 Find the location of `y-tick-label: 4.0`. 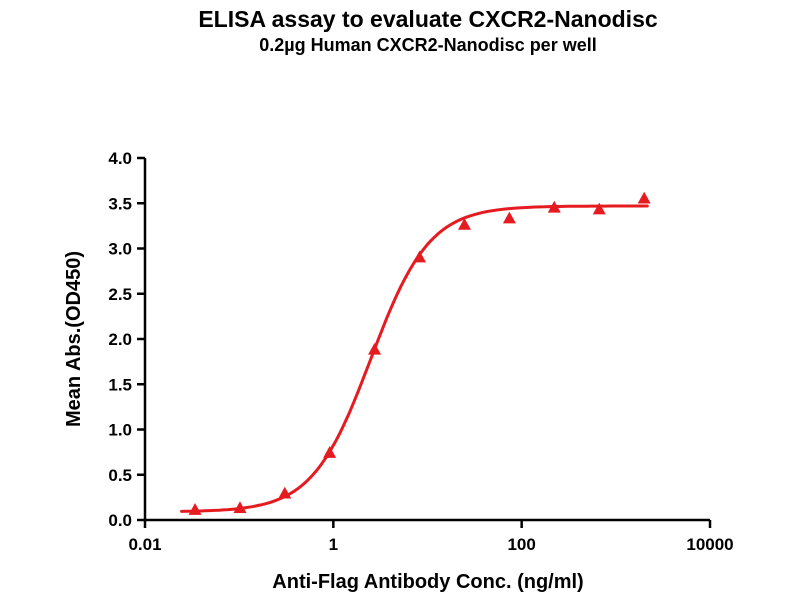

y-tick-label: 4.0 is located at coordinates (120, 158).